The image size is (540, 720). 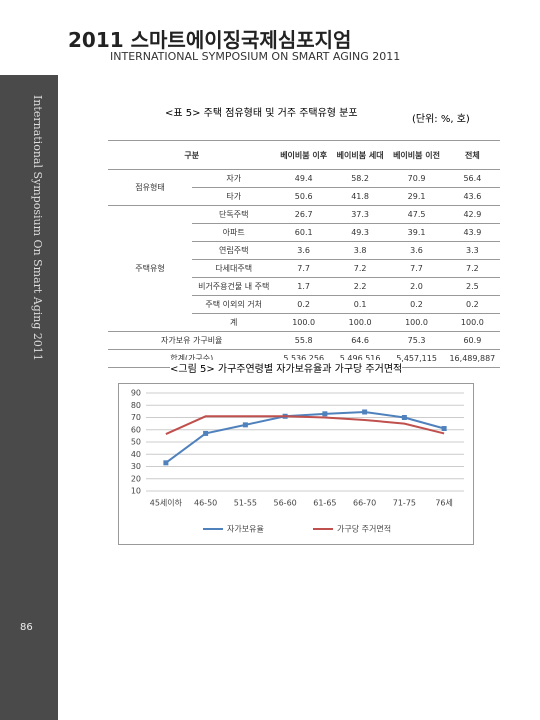 I want to click on value-cell: 1.7, so click(x=303, y=286).